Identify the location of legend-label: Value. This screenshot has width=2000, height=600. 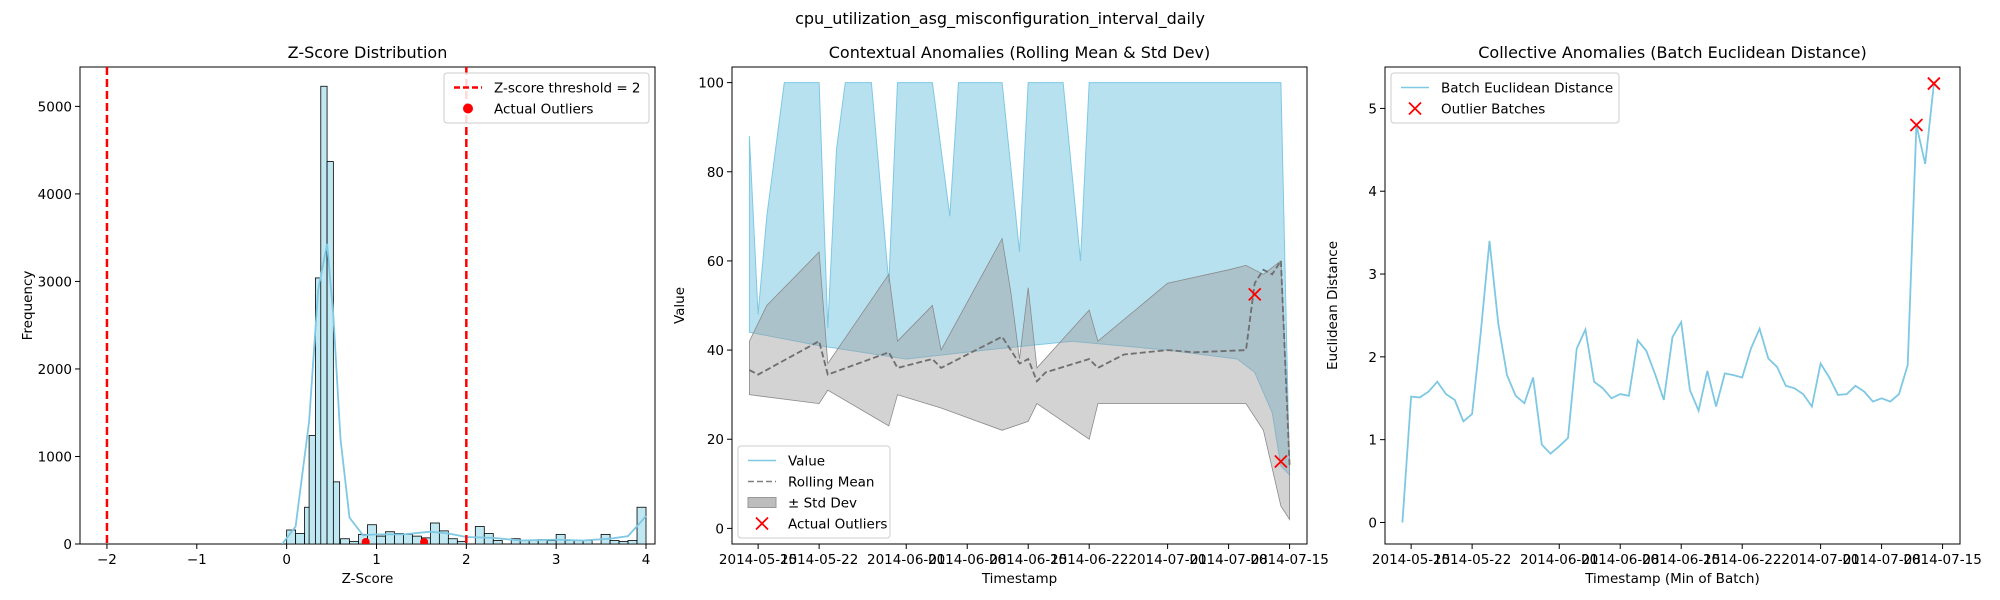
(806, 462).